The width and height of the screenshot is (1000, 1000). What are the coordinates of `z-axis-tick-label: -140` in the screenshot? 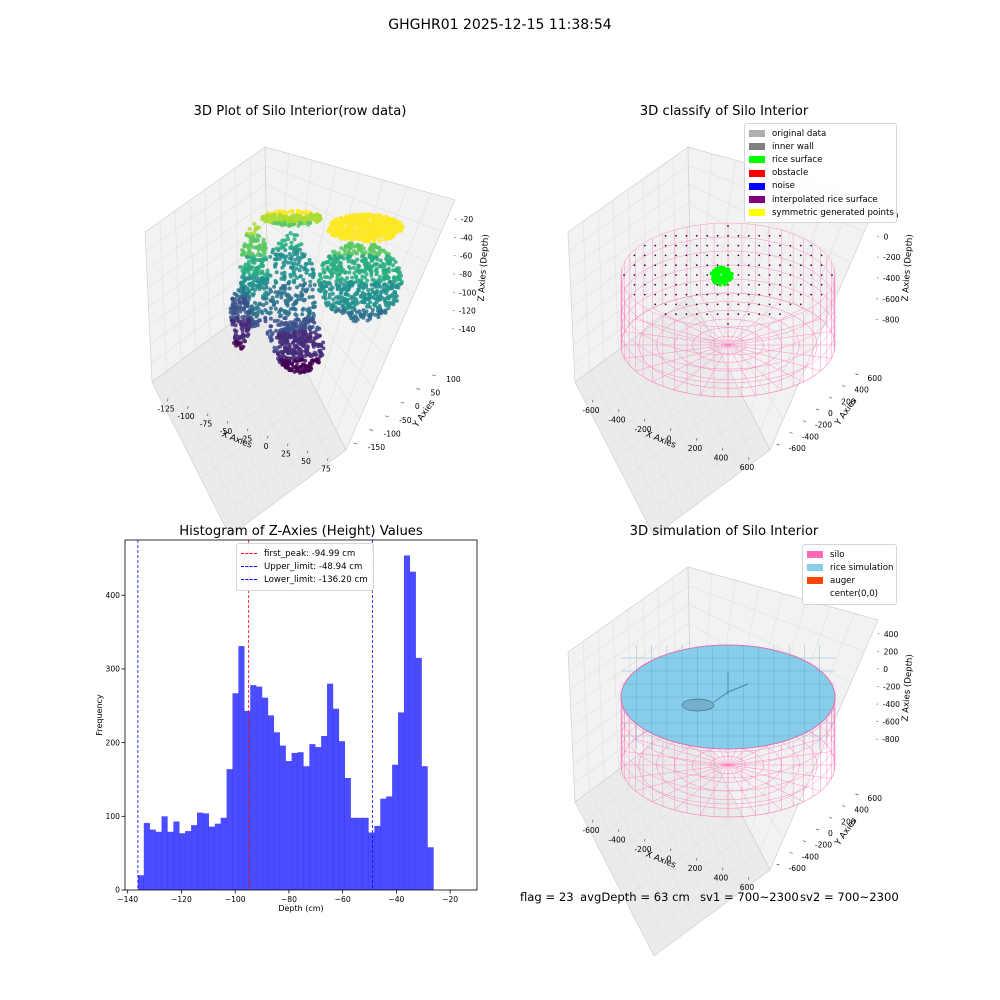 It's located at (466, 329).